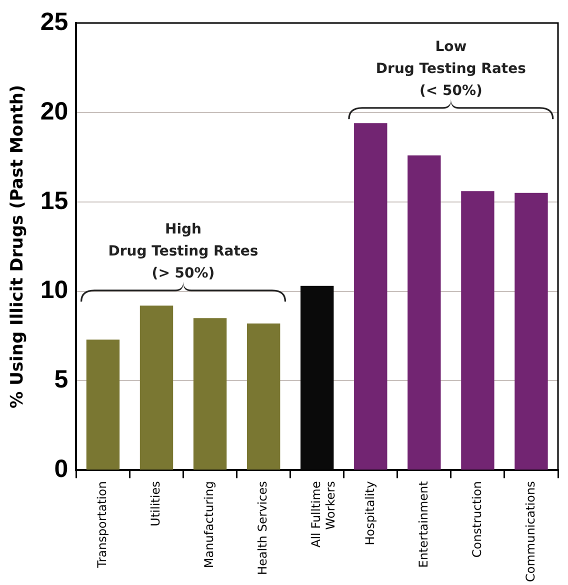 Image resolution: width=568 pixels, height=585 pixels. What do you see at coordinates (54, 111) in the screenshot?
I see `y-tick-label: 20` at bounding box center [54, 111].